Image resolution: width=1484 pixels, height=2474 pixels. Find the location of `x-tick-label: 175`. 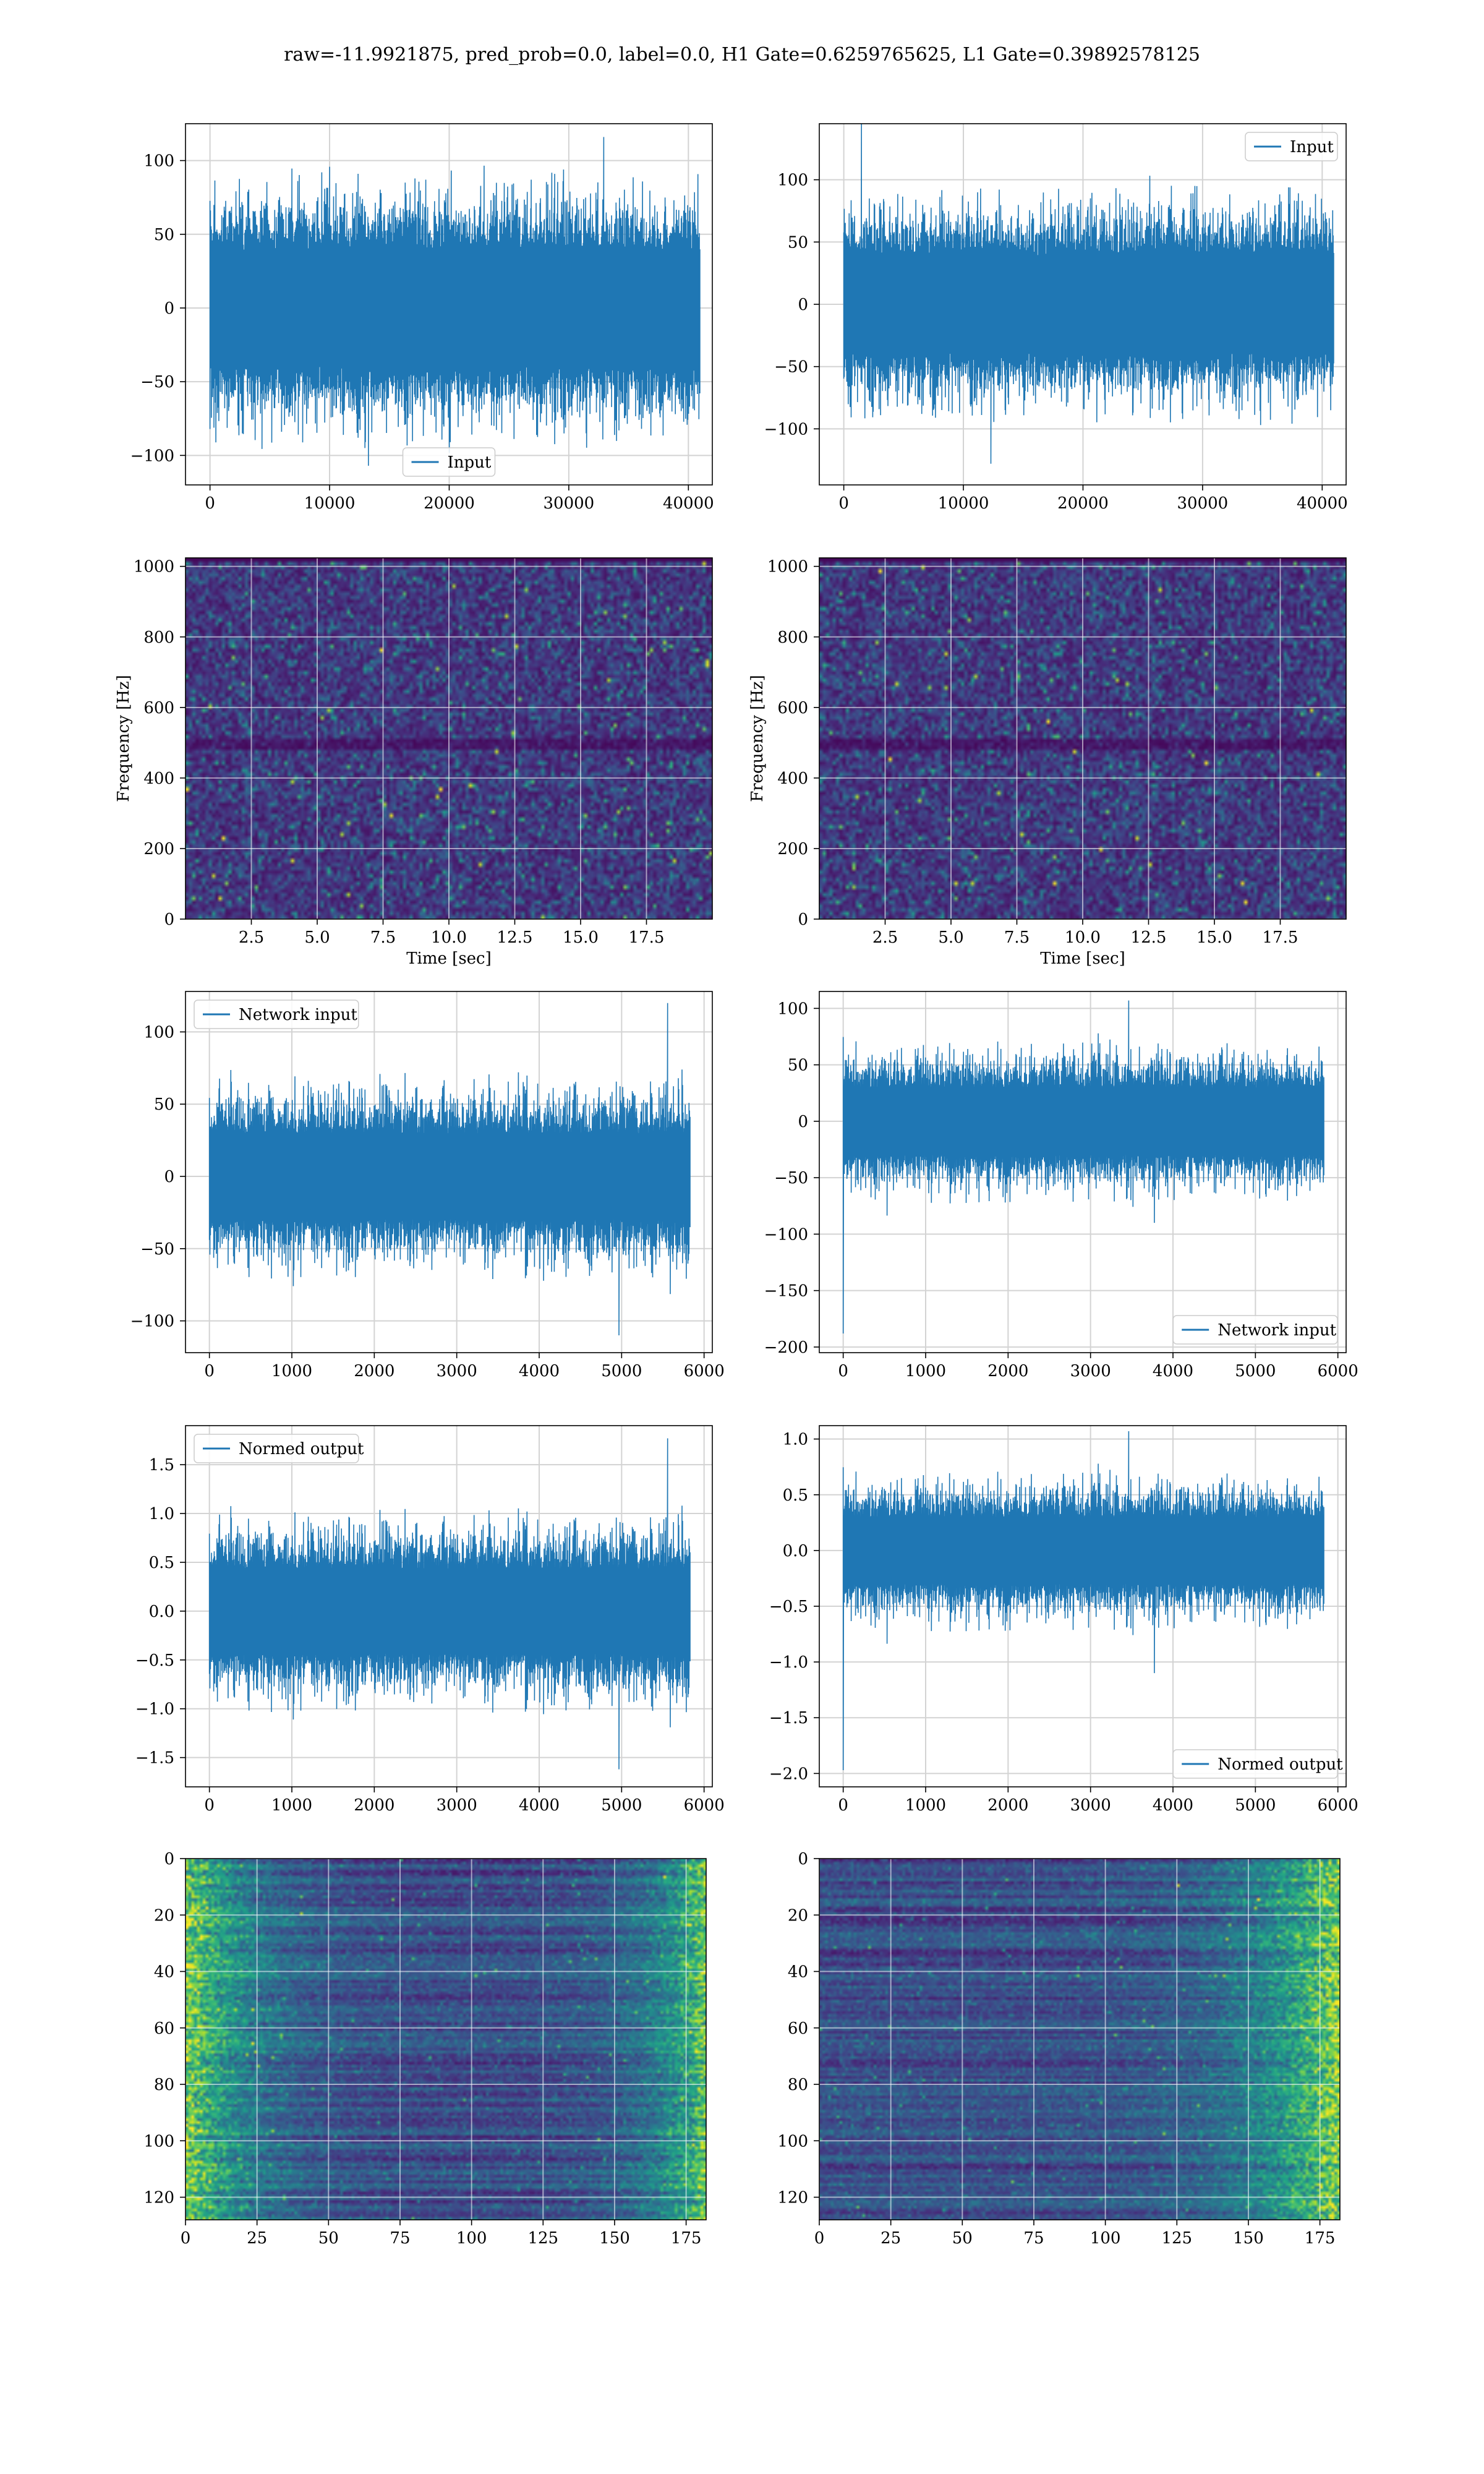

x-tick-label: 175 is located at coordinates (686, 2238).